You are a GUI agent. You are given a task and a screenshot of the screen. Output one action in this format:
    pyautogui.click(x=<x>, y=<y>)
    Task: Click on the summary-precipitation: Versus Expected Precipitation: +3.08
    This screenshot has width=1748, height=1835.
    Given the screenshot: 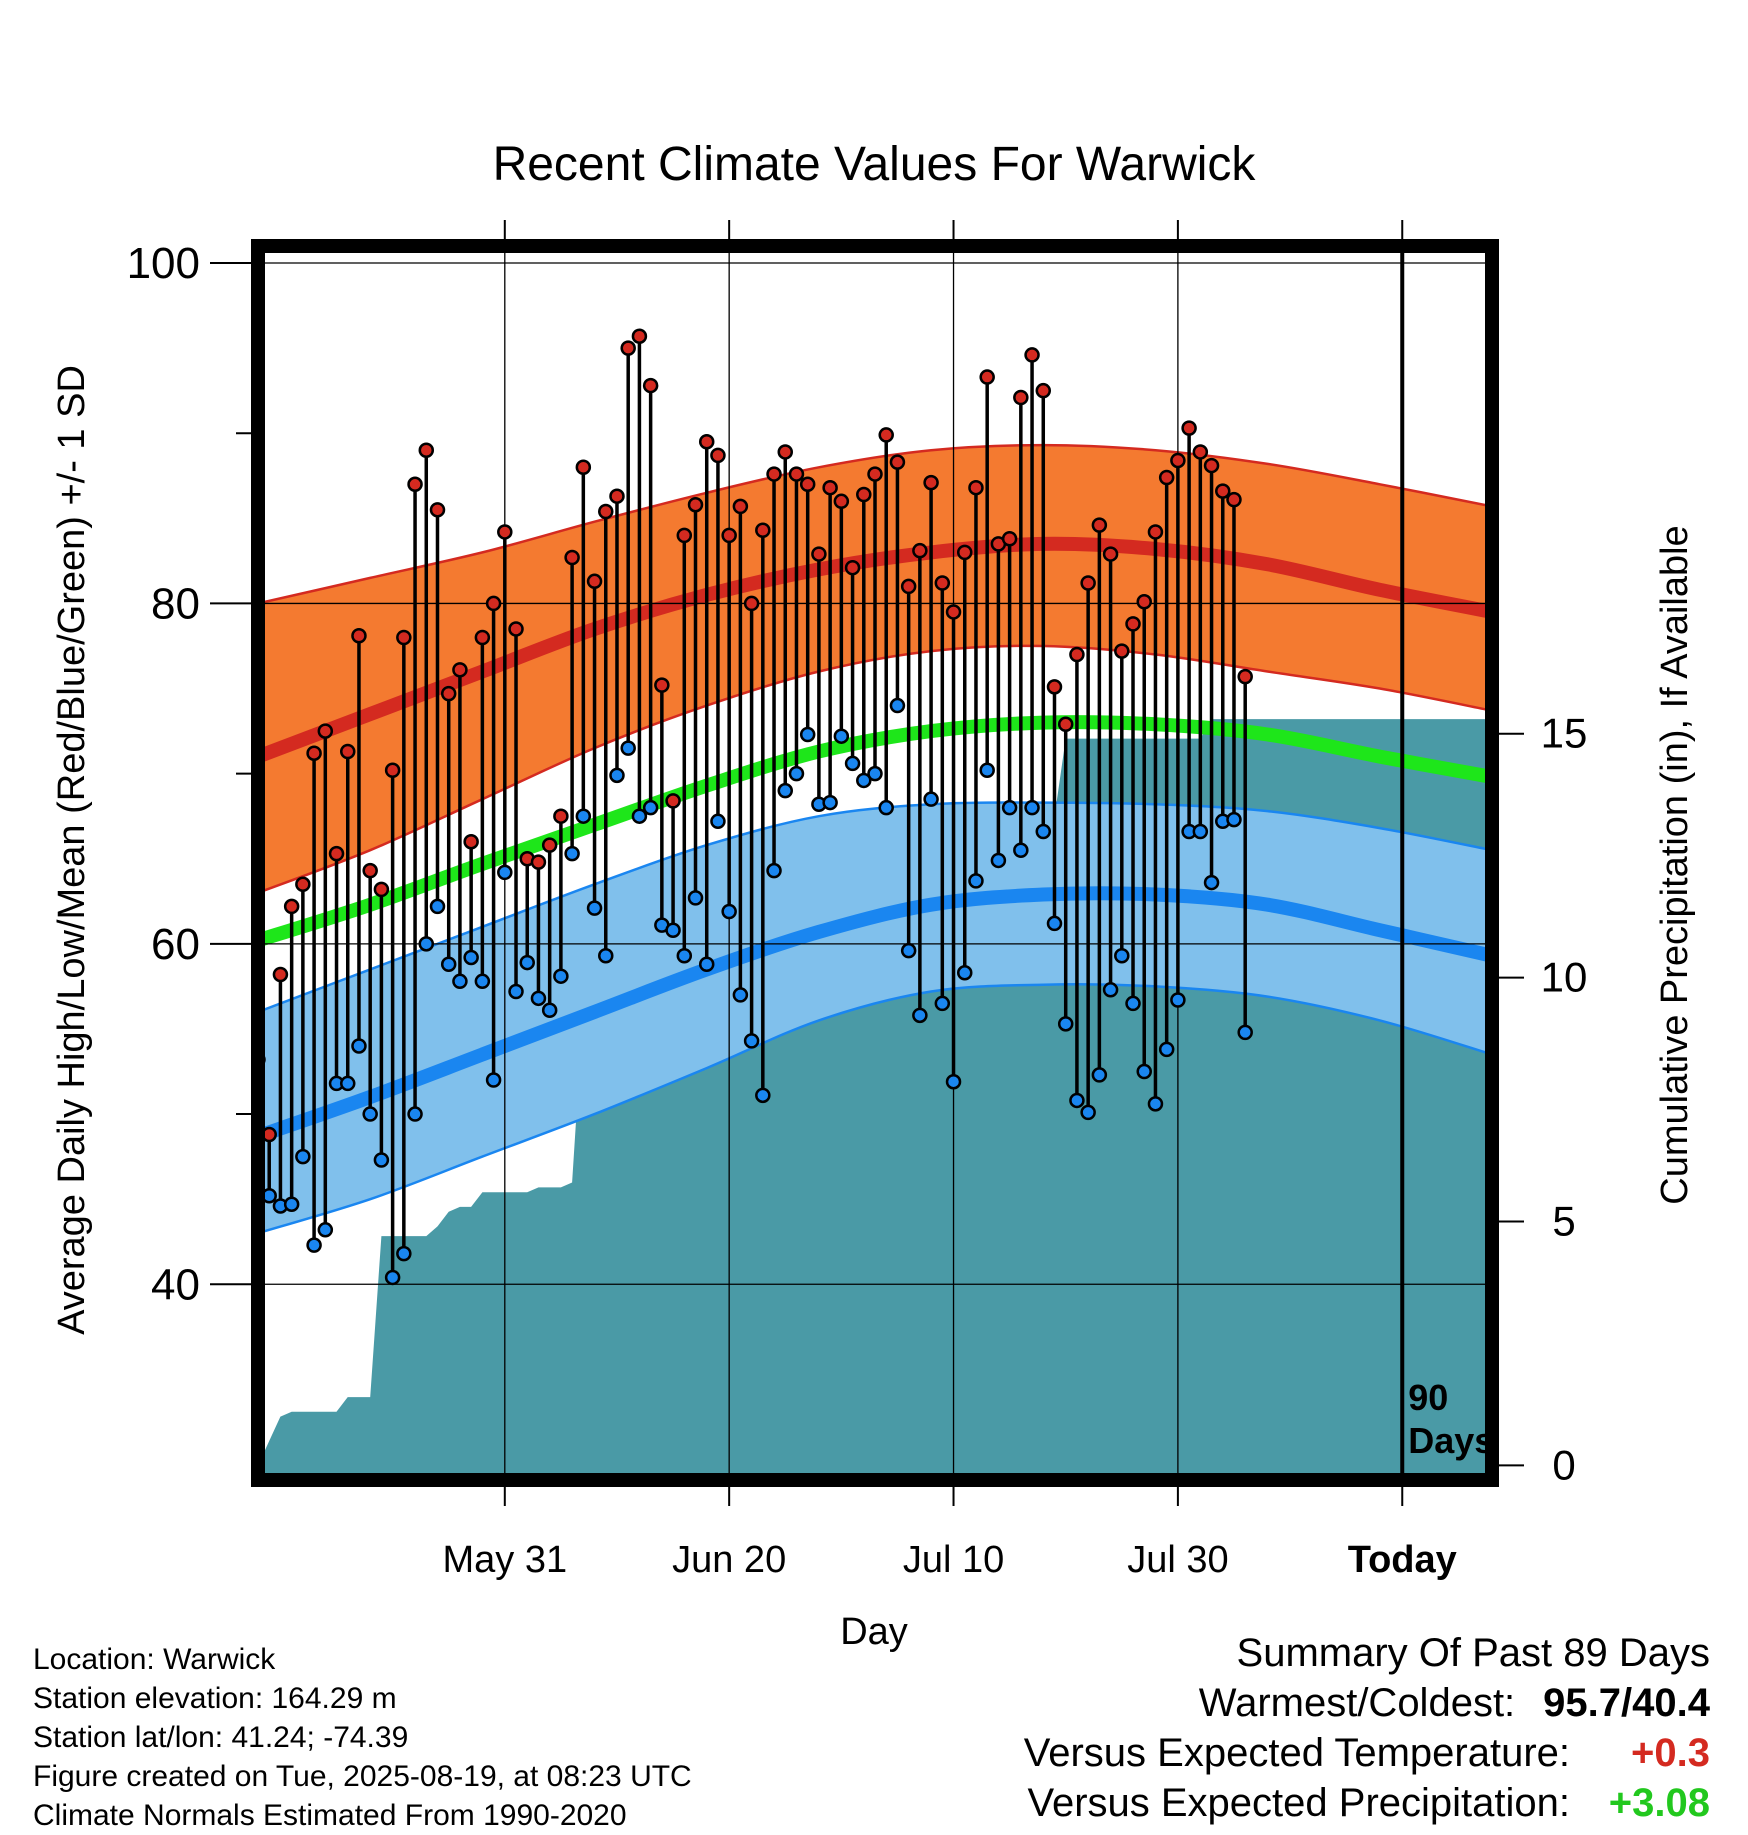 What is the action you would take?
    pyautogui.click(x=1367, y=1803)
    